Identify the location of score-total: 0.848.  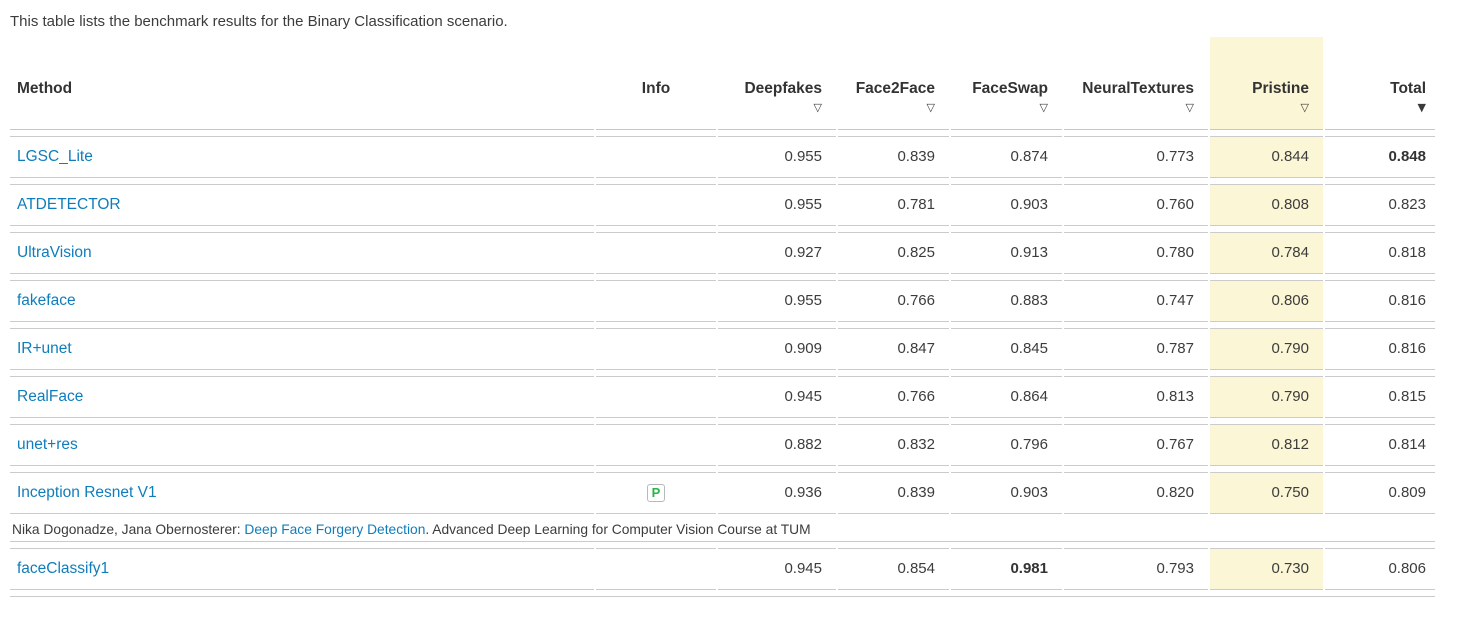
(1380, 157).